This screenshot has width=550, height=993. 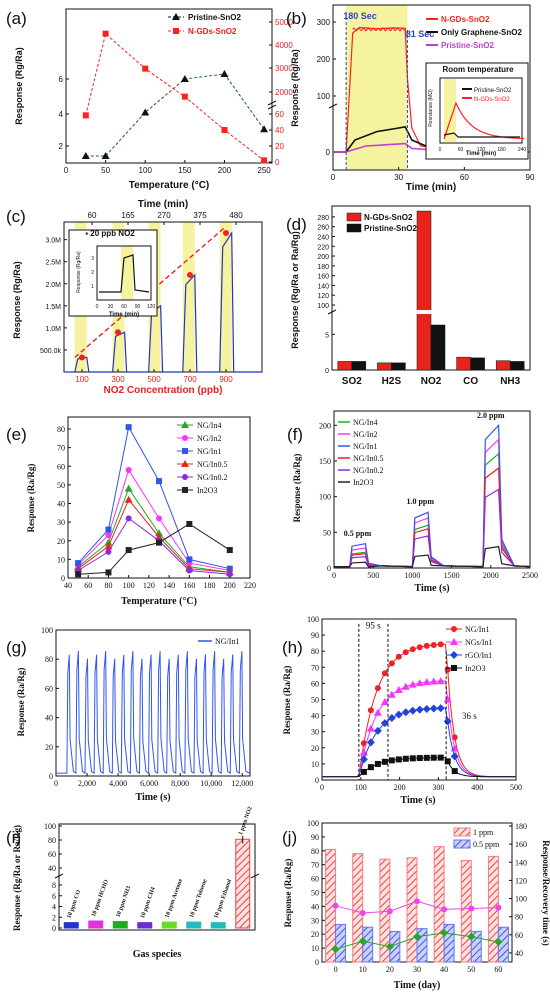 I want to click on y-tick-label: 100, so click(x=313, y=823).